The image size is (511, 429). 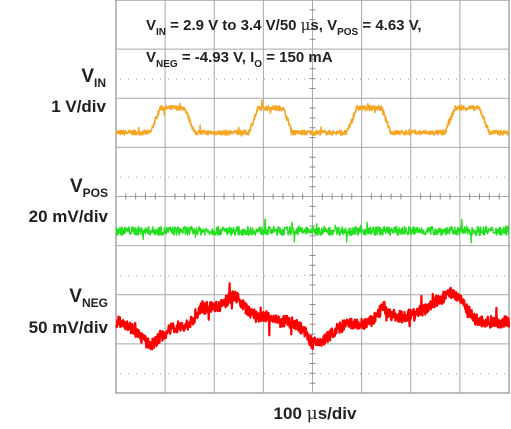 What do you see at coordinates (315, 414) in the screenshot?
I see `x-axis-label: 100 μs/div` at bounding box center [315, 414].